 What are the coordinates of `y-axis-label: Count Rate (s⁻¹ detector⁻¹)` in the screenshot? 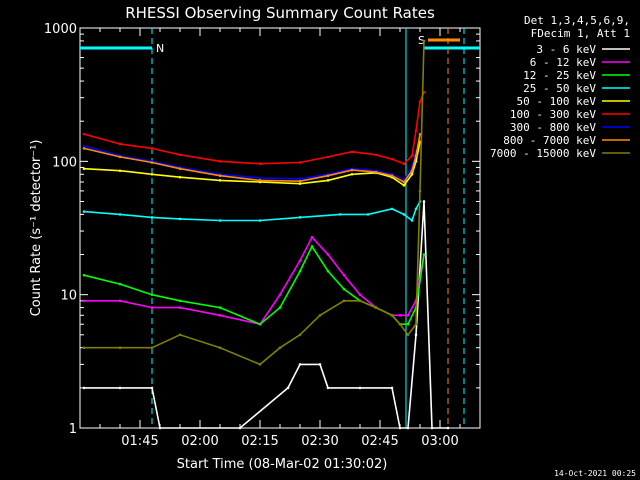 It's located at (36, 228).